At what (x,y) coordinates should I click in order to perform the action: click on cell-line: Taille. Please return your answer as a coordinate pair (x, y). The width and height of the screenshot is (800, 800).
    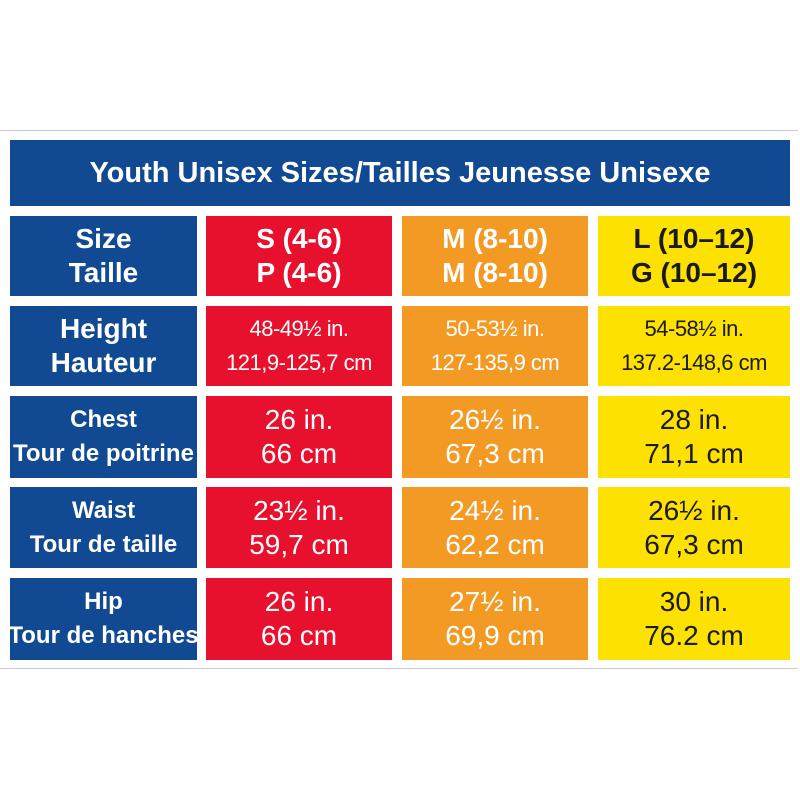
    Looking at the image, I should click on (103, 272).